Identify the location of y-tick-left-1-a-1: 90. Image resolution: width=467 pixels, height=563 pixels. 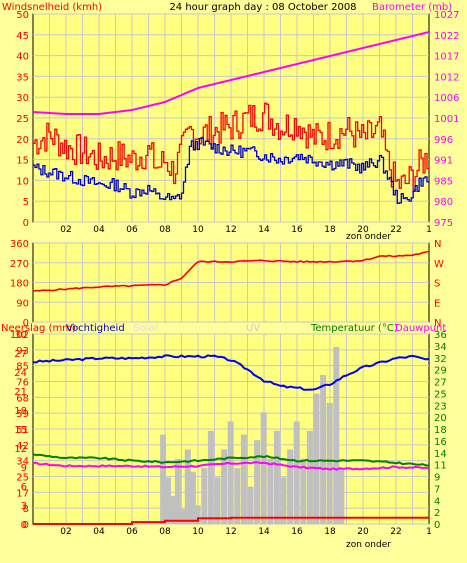
(22, 303).